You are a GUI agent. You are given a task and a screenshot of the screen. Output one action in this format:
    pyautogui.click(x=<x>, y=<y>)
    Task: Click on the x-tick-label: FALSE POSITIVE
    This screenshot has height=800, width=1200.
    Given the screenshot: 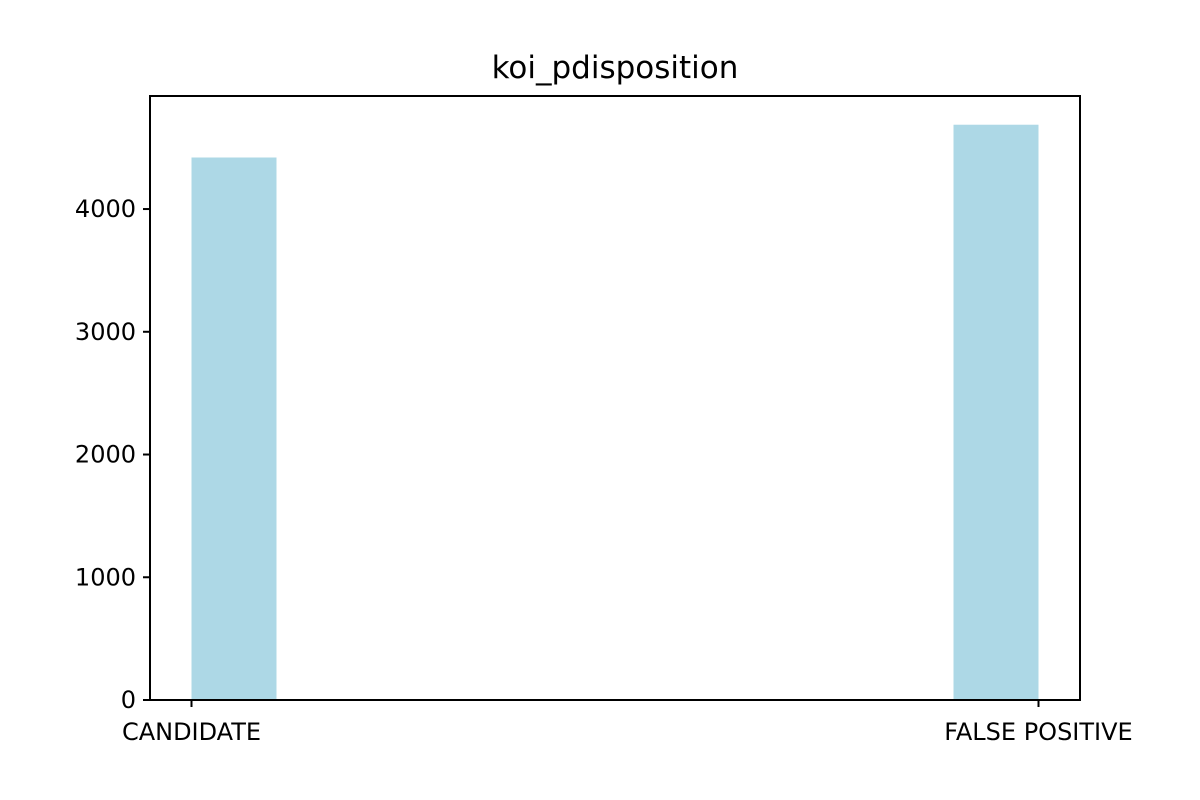 What is the action you would take?
    pyautogui.click(x=1038, y=732)
    